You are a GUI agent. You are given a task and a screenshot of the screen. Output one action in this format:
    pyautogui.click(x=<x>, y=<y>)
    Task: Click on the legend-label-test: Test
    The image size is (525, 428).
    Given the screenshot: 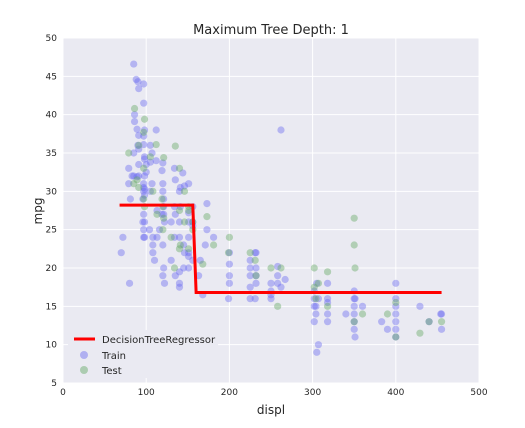 What is the action you would take?
    pyautogui.click(x=111, y=371)
    